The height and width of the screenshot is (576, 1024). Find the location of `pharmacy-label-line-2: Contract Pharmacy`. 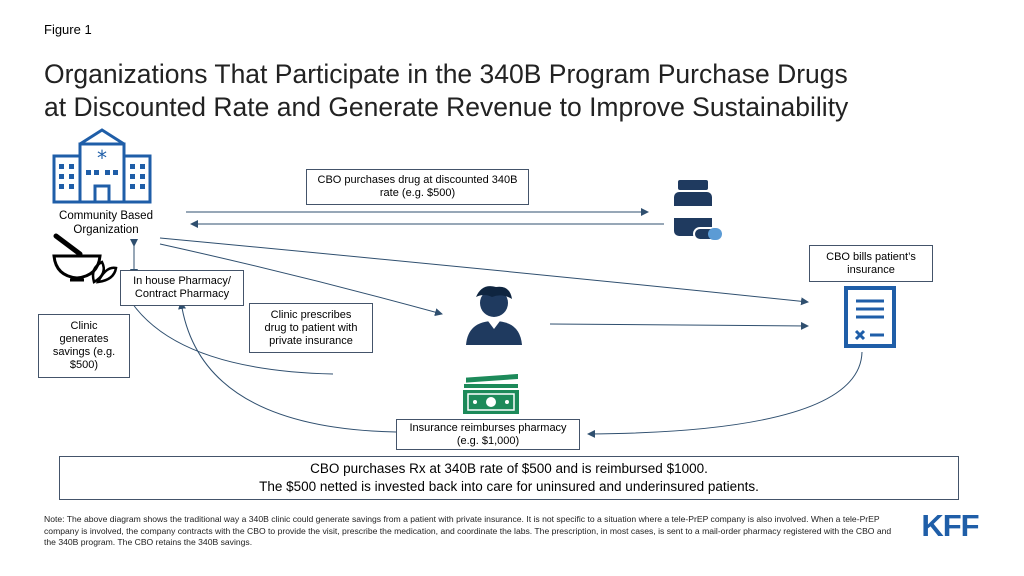

pharmacy-label-line-2: Contract Pharmacy is located at coordinates (182, 294).